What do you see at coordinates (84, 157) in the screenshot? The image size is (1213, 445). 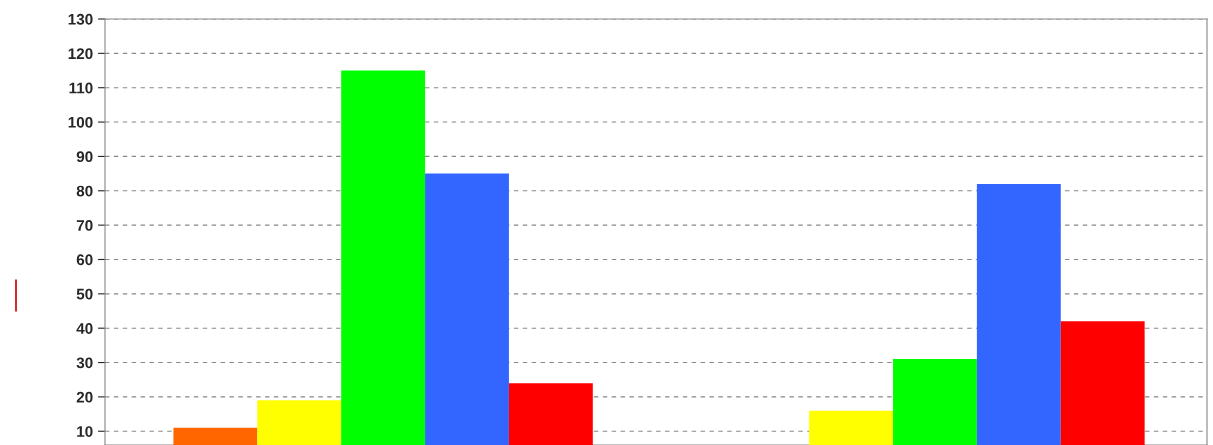 I see `y-tick-label: 90` at bounding box center [84, 157].